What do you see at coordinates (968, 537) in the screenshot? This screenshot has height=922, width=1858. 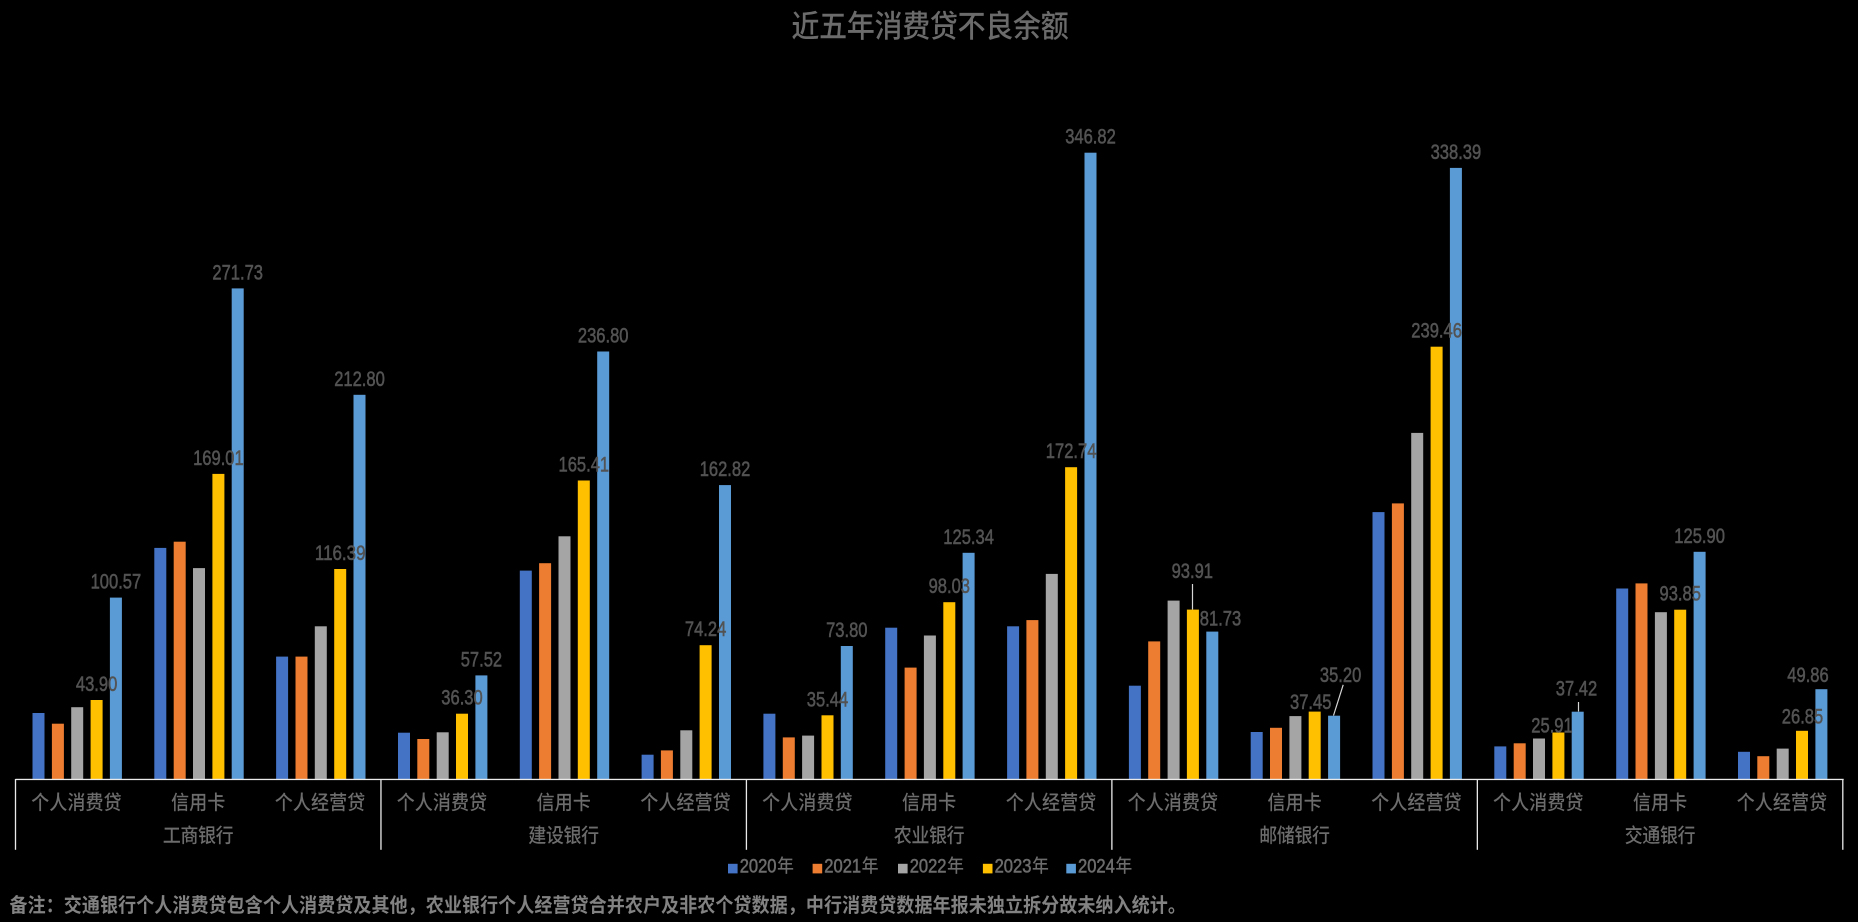 I see `svg-text: 125.34` at bounding box center [968, 537].